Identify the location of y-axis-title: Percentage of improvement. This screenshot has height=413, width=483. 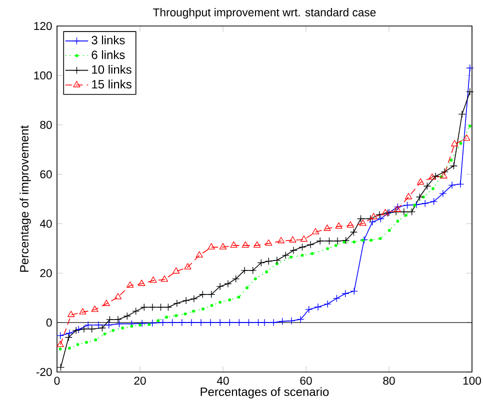
(25, 198).